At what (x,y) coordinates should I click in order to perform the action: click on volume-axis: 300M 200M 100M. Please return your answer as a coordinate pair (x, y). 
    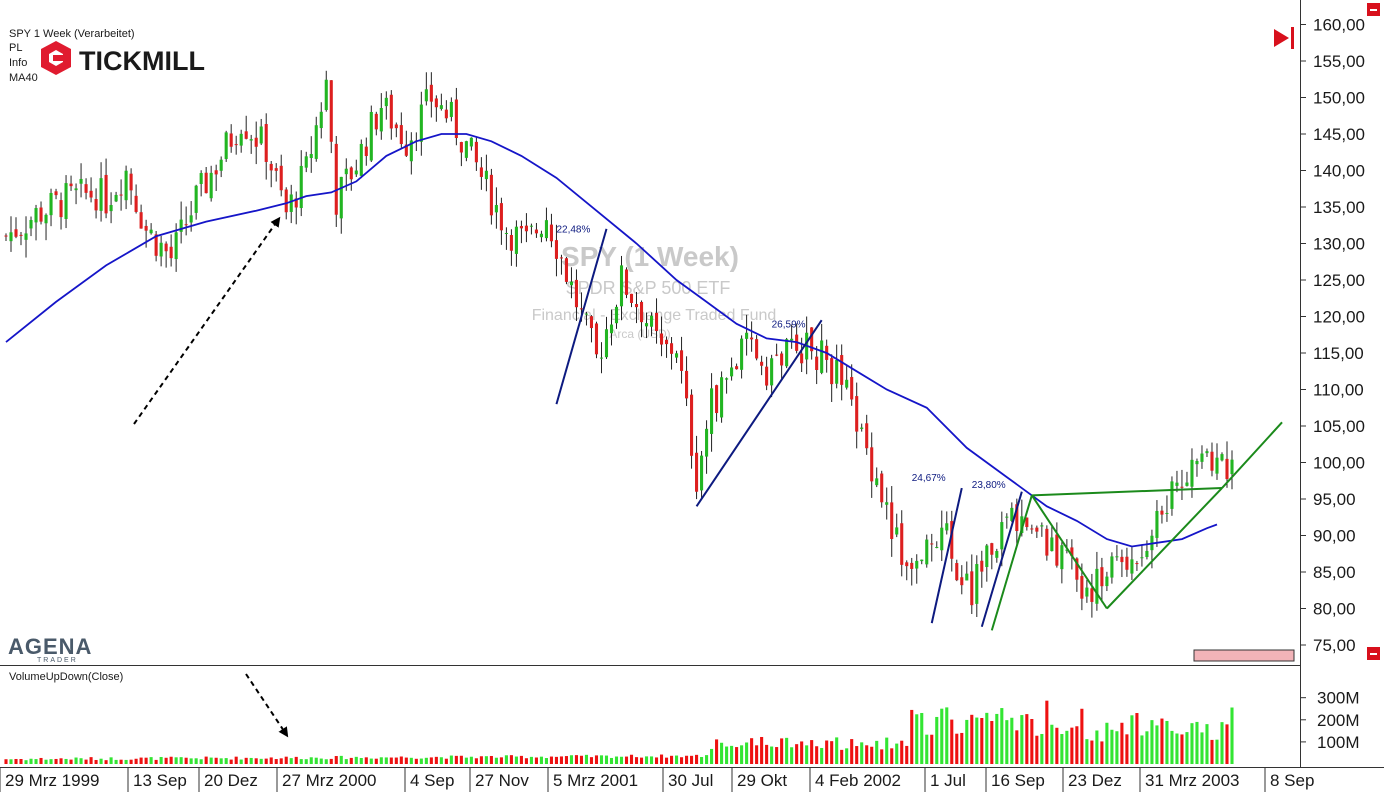
    Looking at the image, I should click on (1330, 720).